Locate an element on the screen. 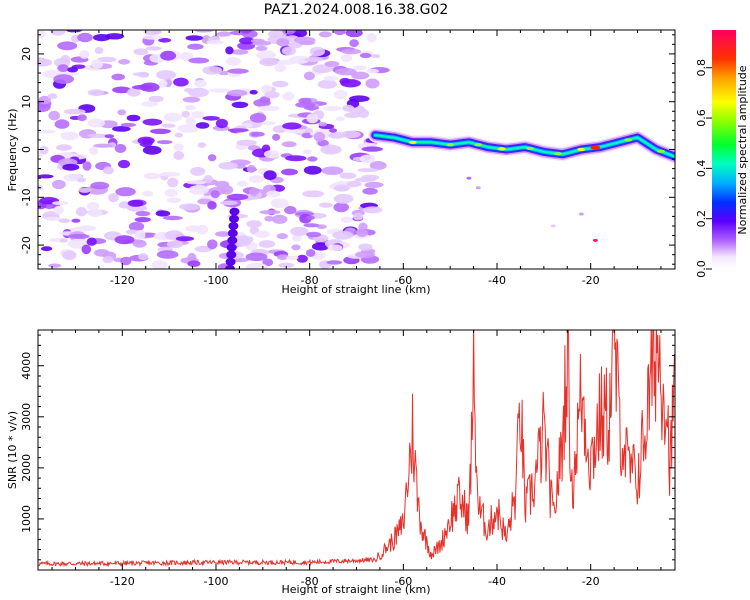 The image size is (750, 600). colorbar-tick-label: 0.8 is located at coordinates (701, 68).